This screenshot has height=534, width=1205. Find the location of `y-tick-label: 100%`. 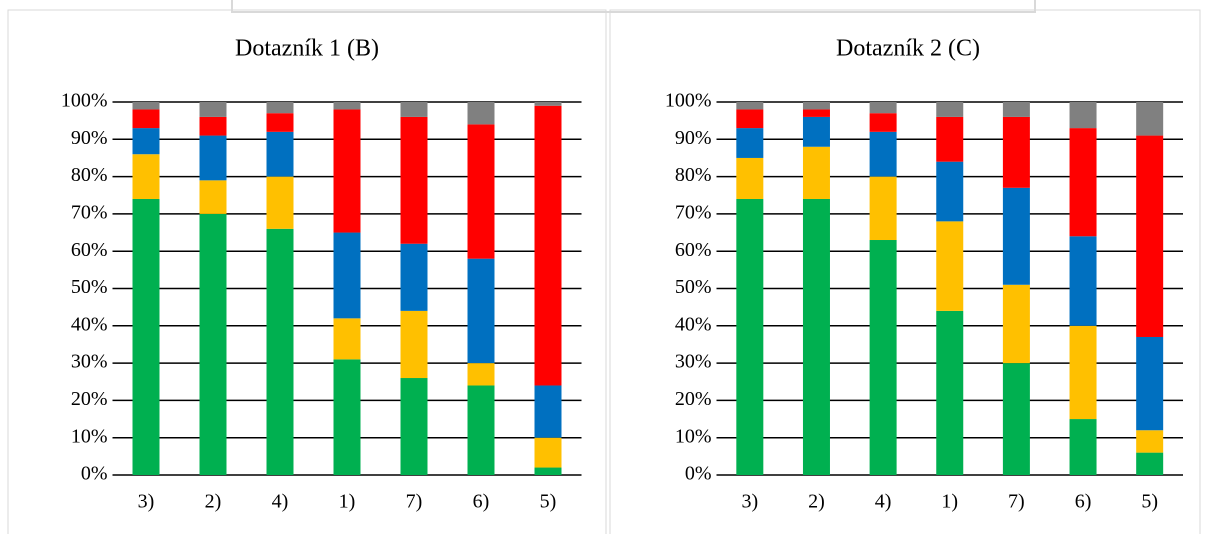

y-tick-label: 100% is located at coordinates (84, 101).